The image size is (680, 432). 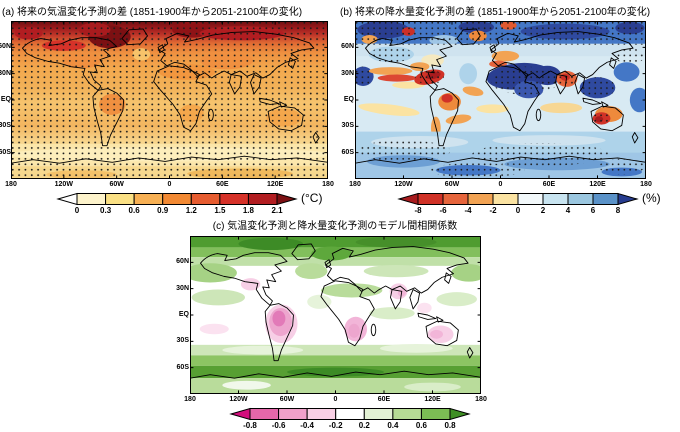 I want to click on colorbar-tick-label: -4, so click(x=468, y=210).